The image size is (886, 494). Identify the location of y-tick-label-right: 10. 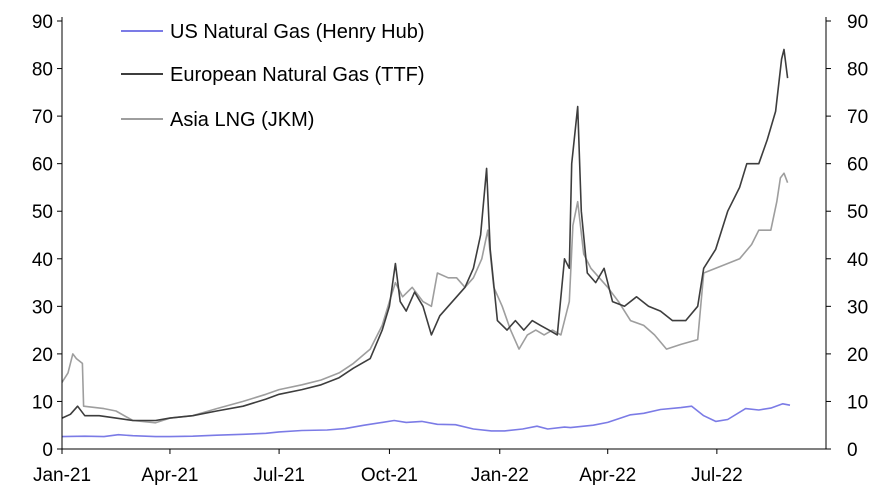
(857, 402).